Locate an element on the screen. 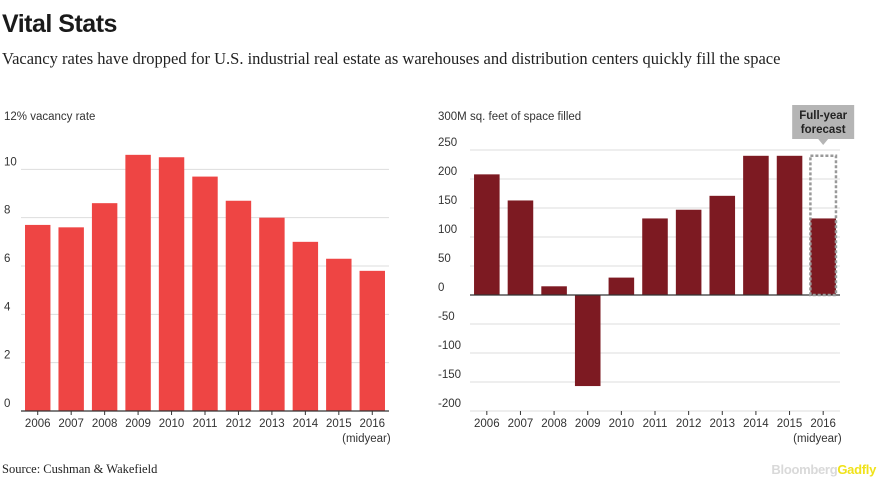 This screenshot has height=488, width=882. forecast-label-box is located at coordinates (823, 122).